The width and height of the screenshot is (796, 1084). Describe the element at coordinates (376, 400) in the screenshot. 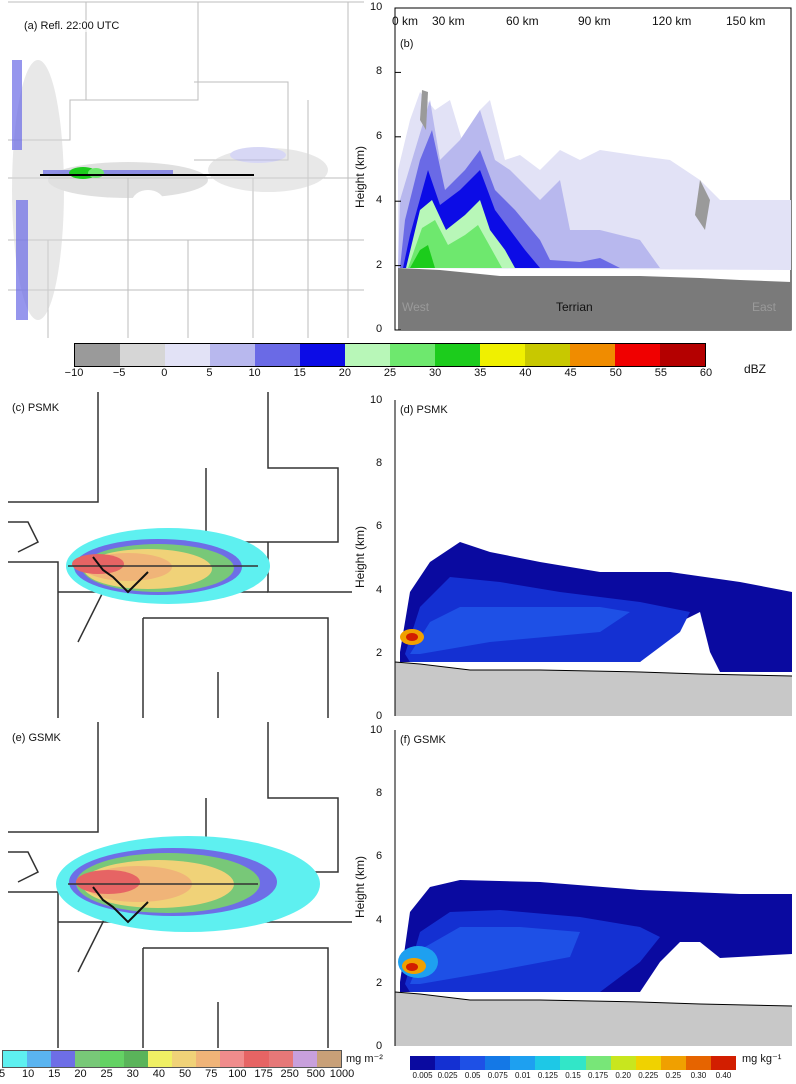

I see `panel-d-ytick: 10` at that location.